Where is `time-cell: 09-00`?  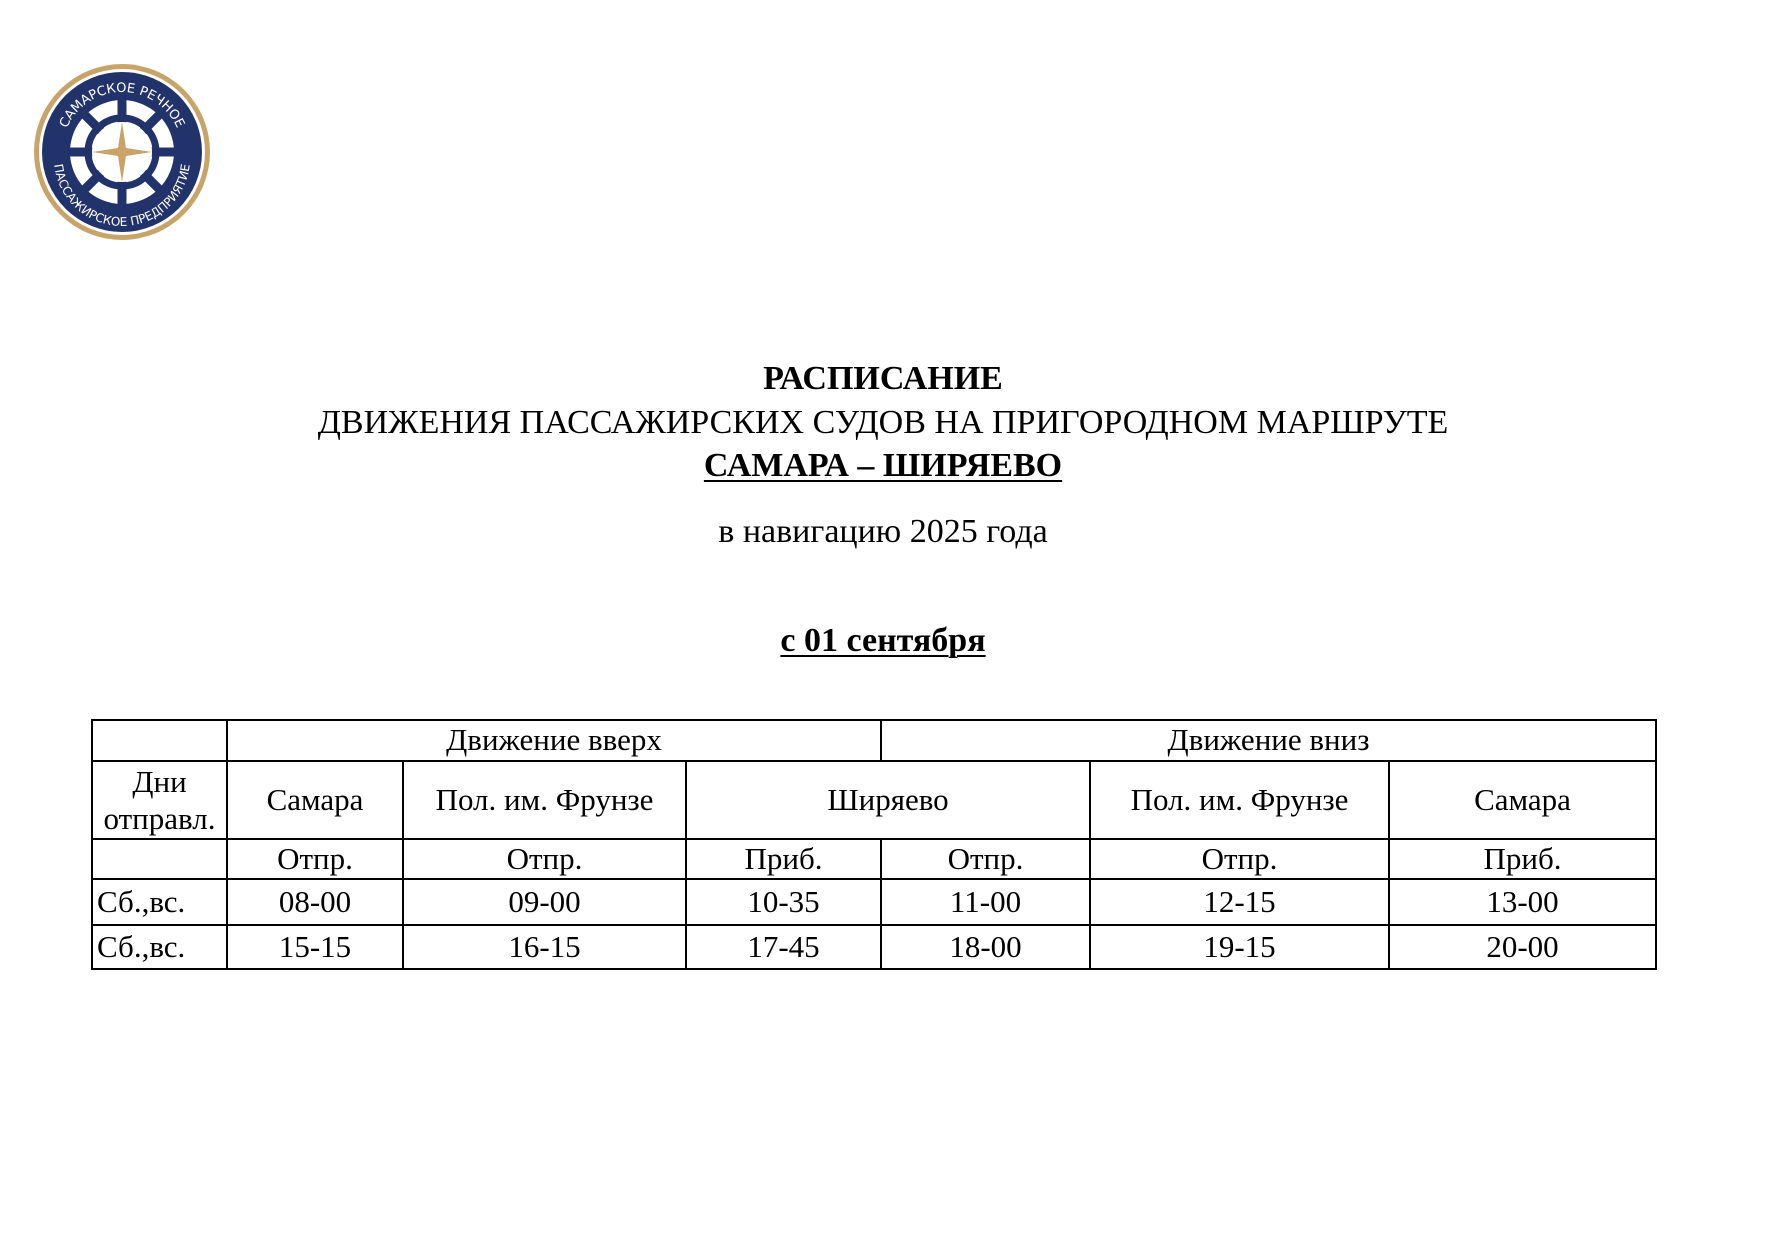 time-cell: 09-00 is located at coordinates (544, 902).